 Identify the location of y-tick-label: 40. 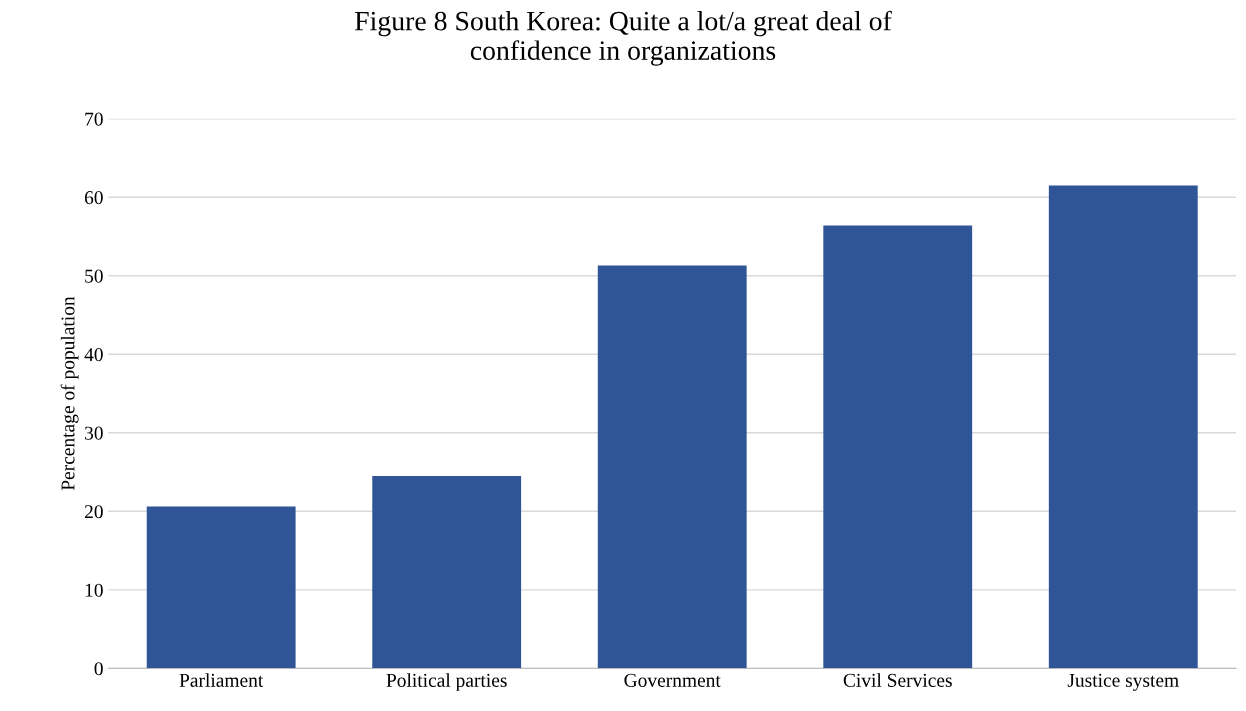
(93, 355).